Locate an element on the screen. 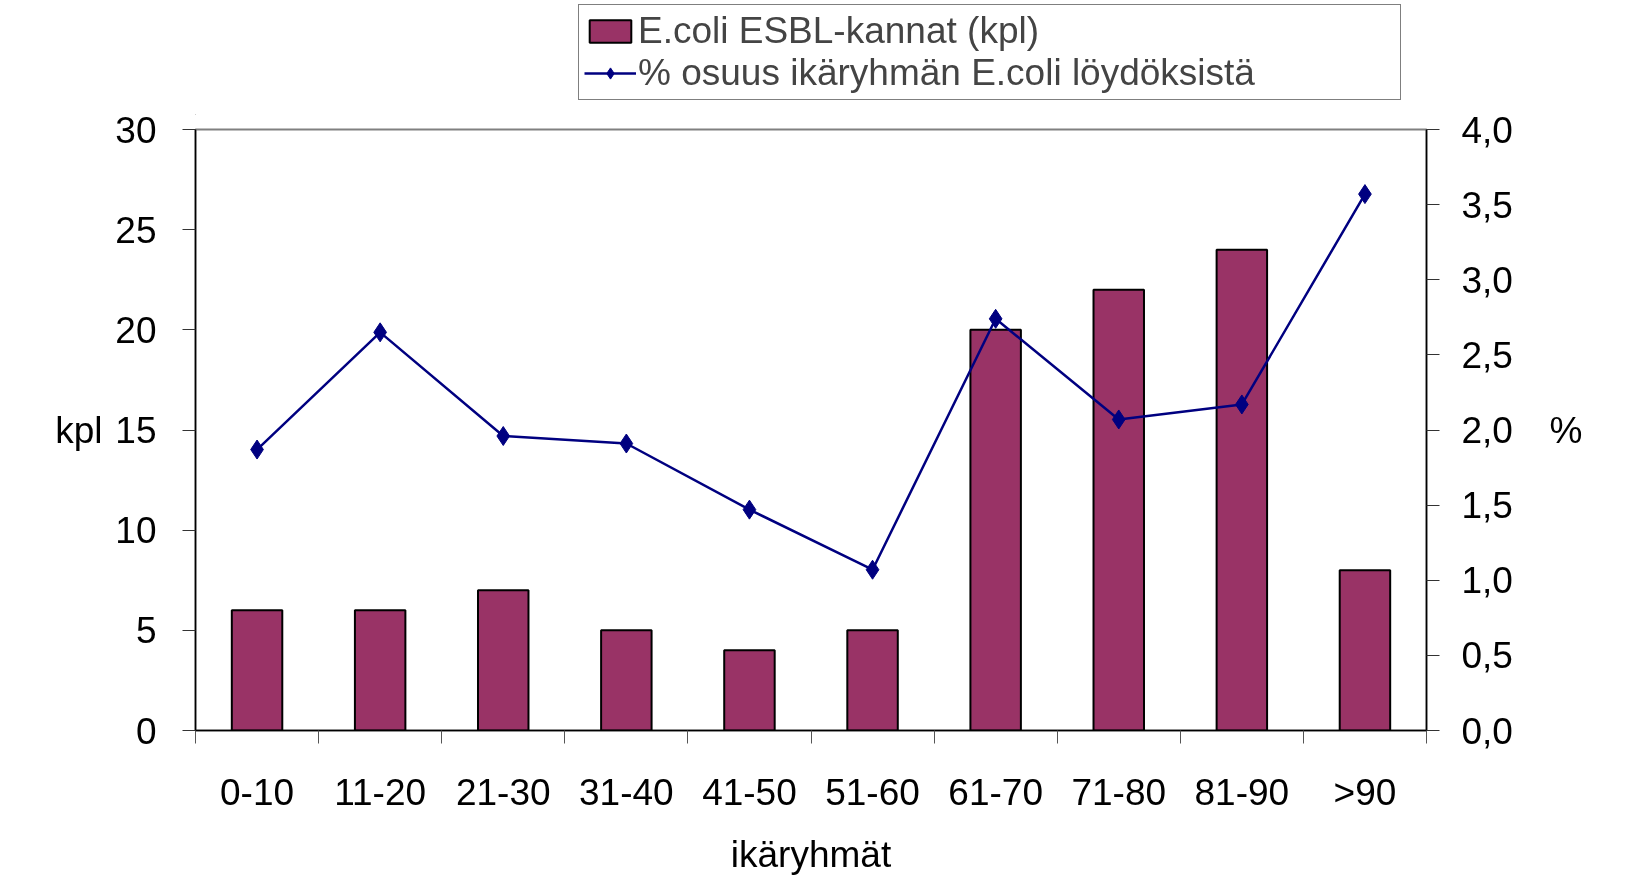  y-tick-label: 30 is located at coordinates (136, 130).